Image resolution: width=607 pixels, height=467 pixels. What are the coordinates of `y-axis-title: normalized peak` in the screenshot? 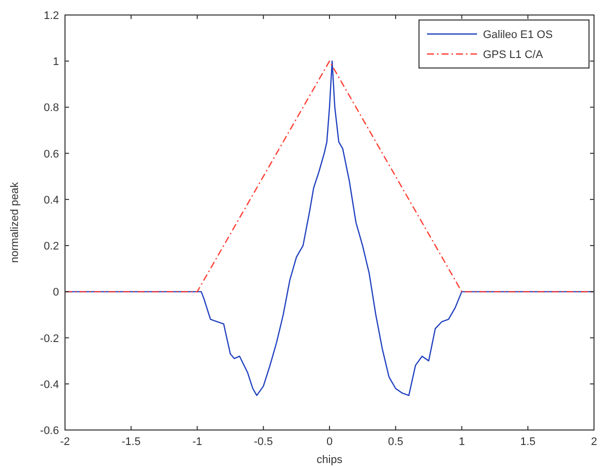 It's located at (15, 222).